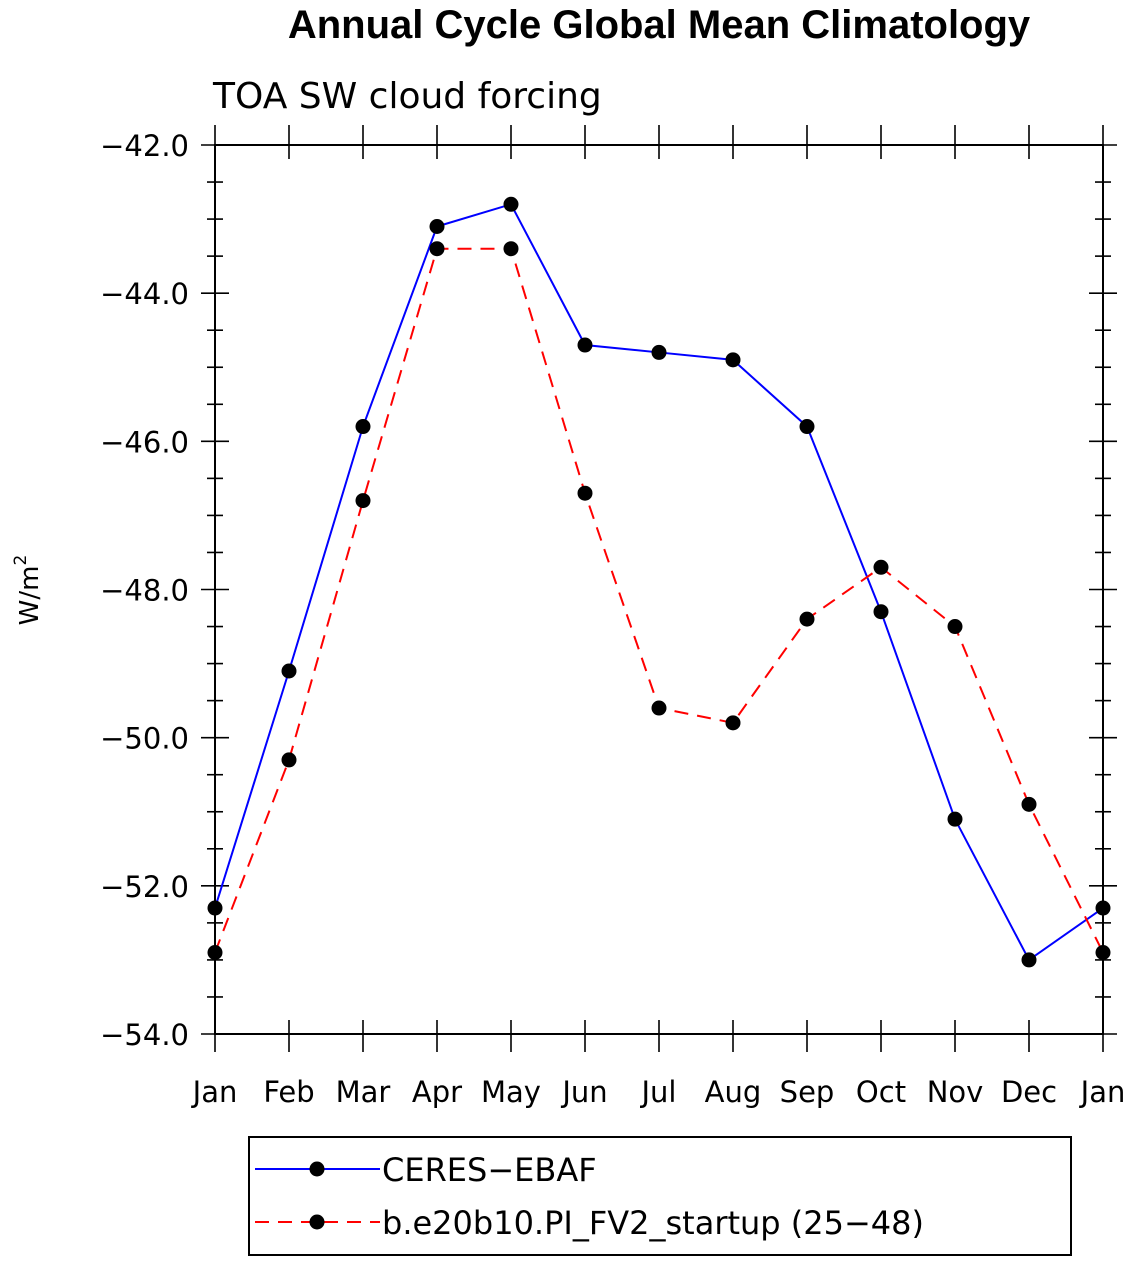 Image resolution: width=1135 pixels, height=1262 pixels. What do you see at coordinates (363, 1092) in the screenshot?
I see `x-tick-label: Mar` at bounding box center [363, 1092].